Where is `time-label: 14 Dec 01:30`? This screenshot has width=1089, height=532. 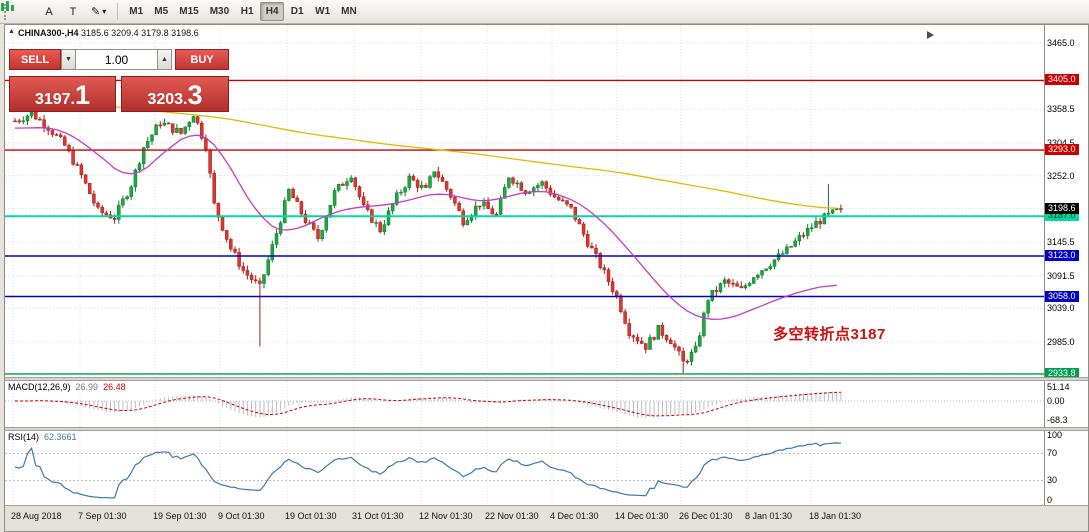 time-label: 14 Dec 01:30 is located at coordinates (642, 516).